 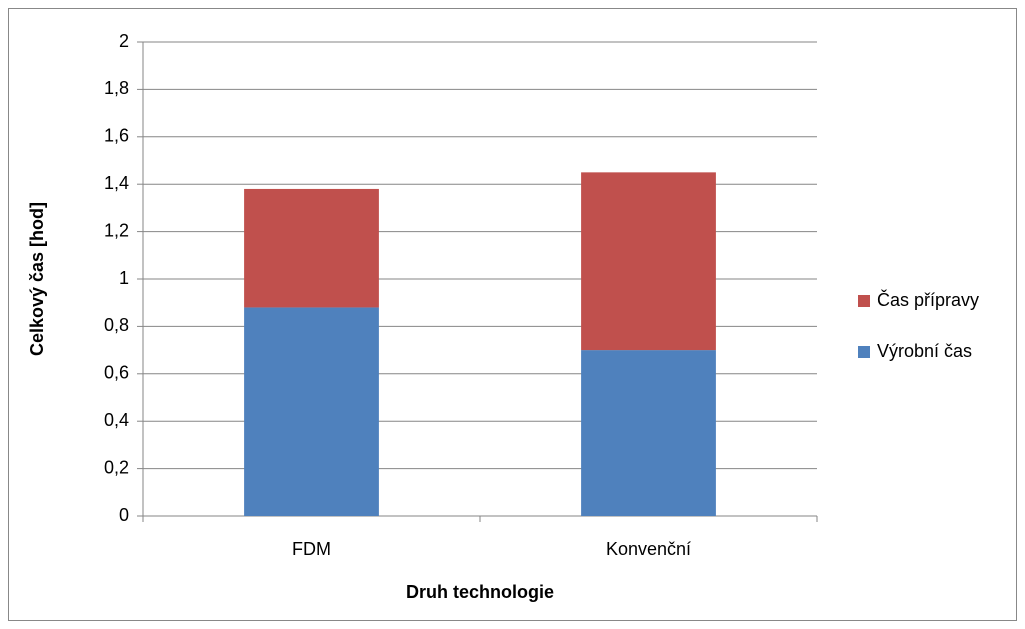 I want to click on y-tick-label: 0, so click(x=124, y=515).